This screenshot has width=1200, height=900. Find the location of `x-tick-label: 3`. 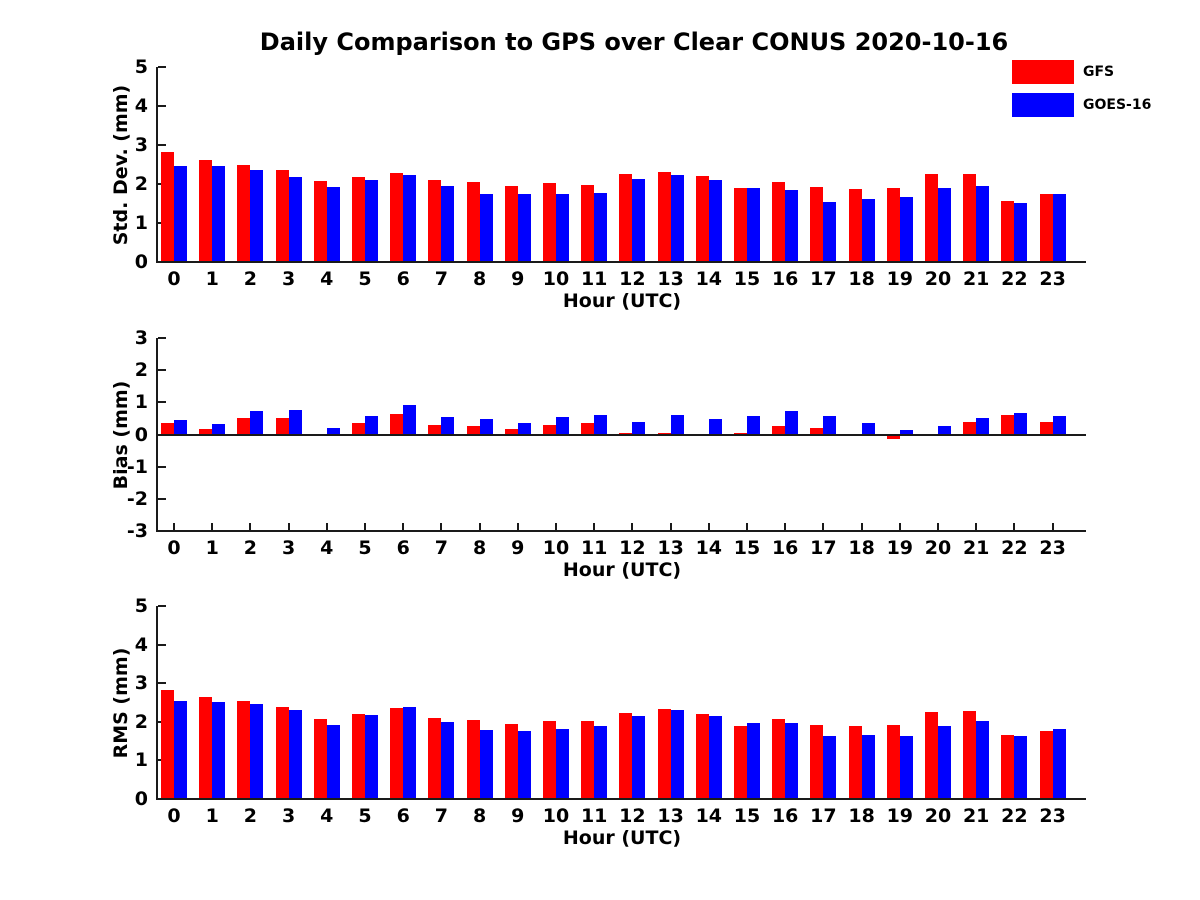

x-tick-label: 3 is located at coordinates (288, 816).